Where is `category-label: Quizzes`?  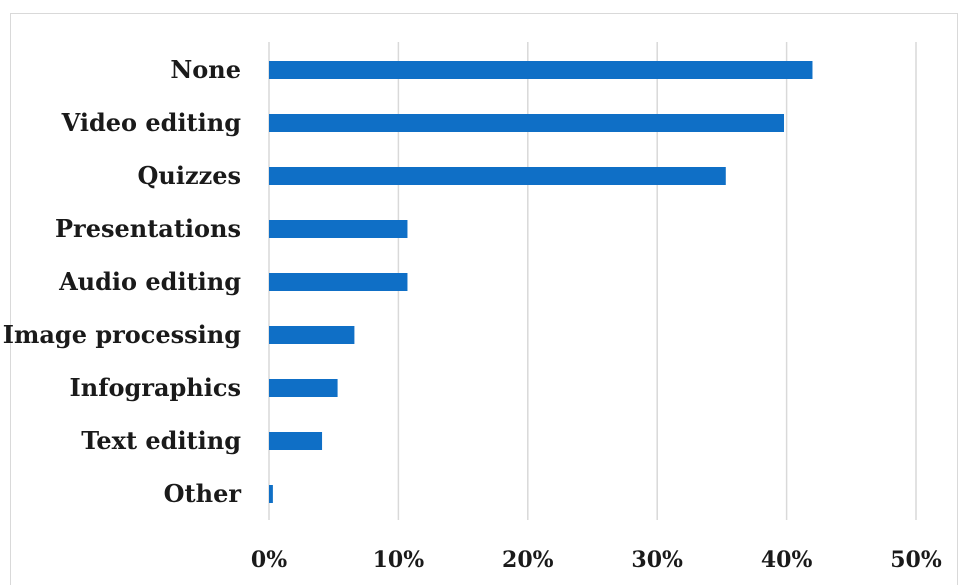
category-label: Quizzes is located at coordinates (189, 175).